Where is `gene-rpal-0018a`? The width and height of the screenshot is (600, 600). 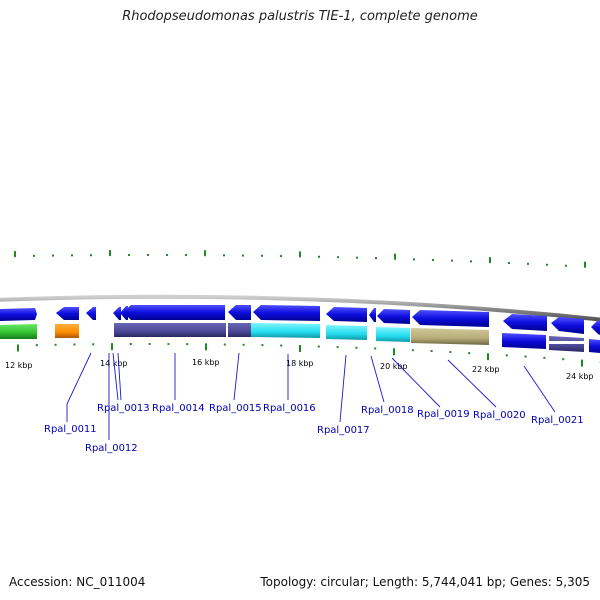
gene-rpal-0018a is located at coordinates (372, 315).